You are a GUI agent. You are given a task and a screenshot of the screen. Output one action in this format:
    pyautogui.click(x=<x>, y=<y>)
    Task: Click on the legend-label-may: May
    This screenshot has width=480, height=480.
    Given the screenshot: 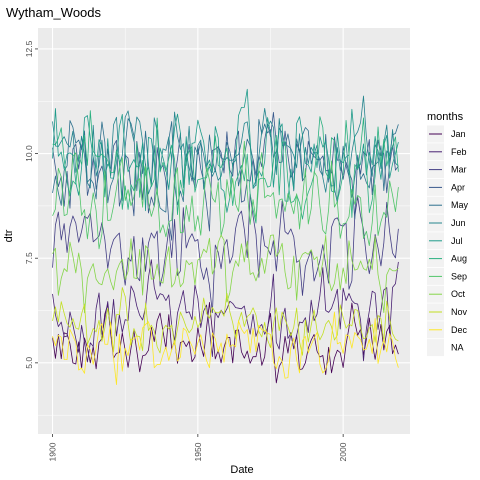 What is the action you would take?
    pyautogui.click(x=460, y=205)
    